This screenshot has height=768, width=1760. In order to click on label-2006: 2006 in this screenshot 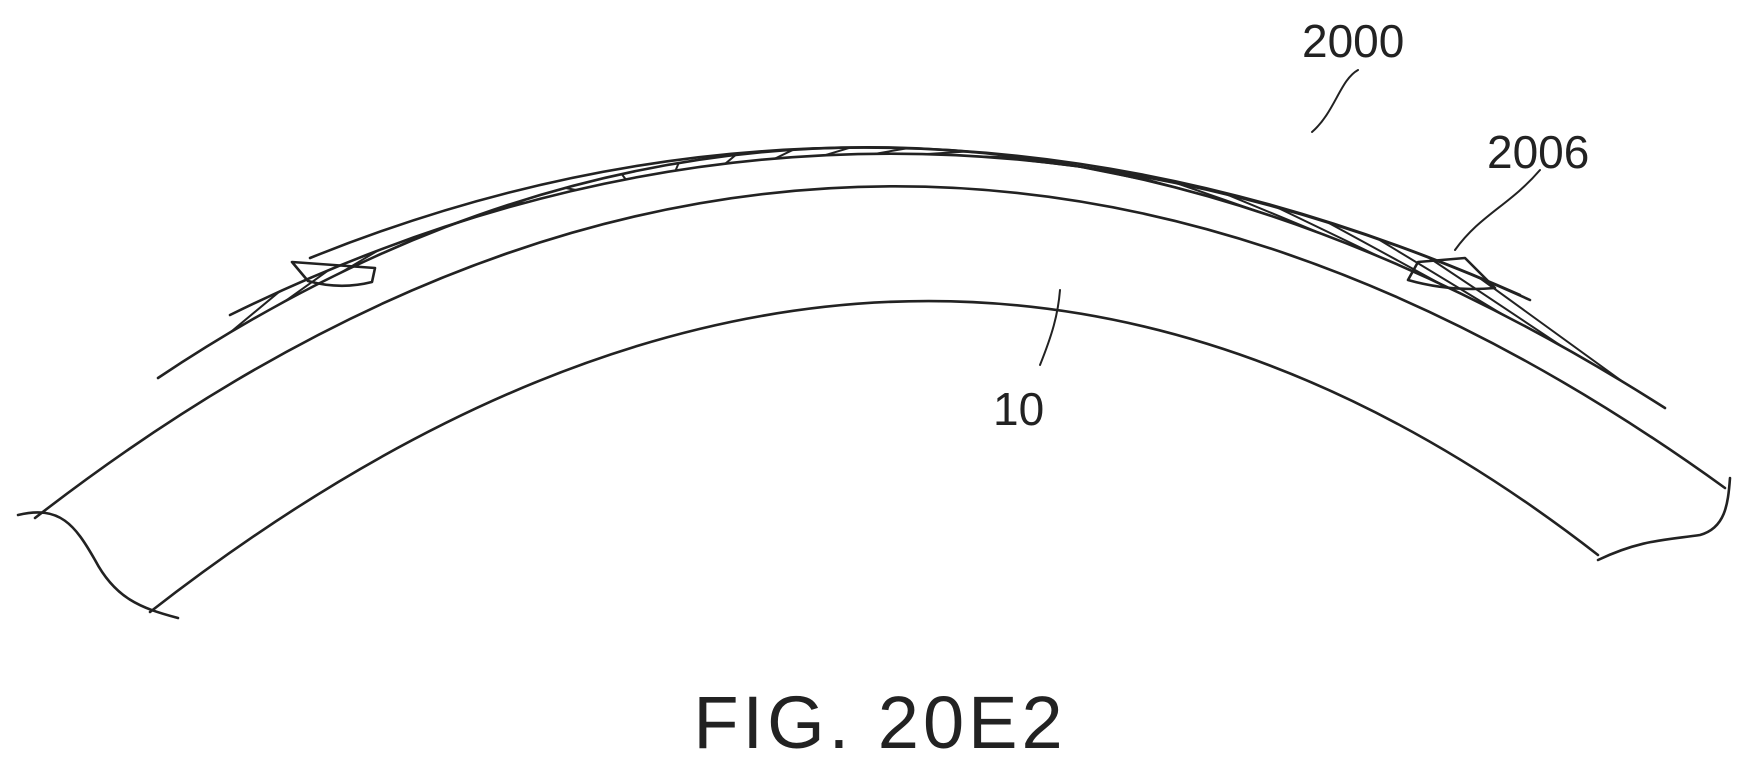, I will do `click(1538, 152)`.